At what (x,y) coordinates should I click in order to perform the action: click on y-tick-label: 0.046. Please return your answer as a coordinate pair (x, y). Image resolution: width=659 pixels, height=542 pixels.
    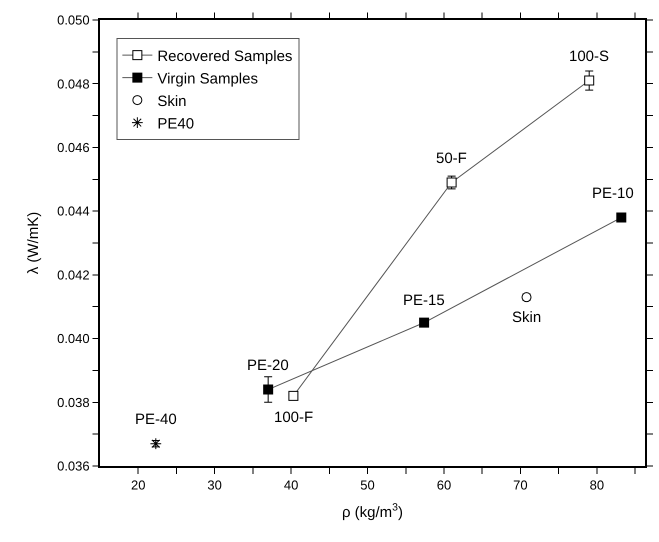
    Looking at the image, I should click on (73, 147).